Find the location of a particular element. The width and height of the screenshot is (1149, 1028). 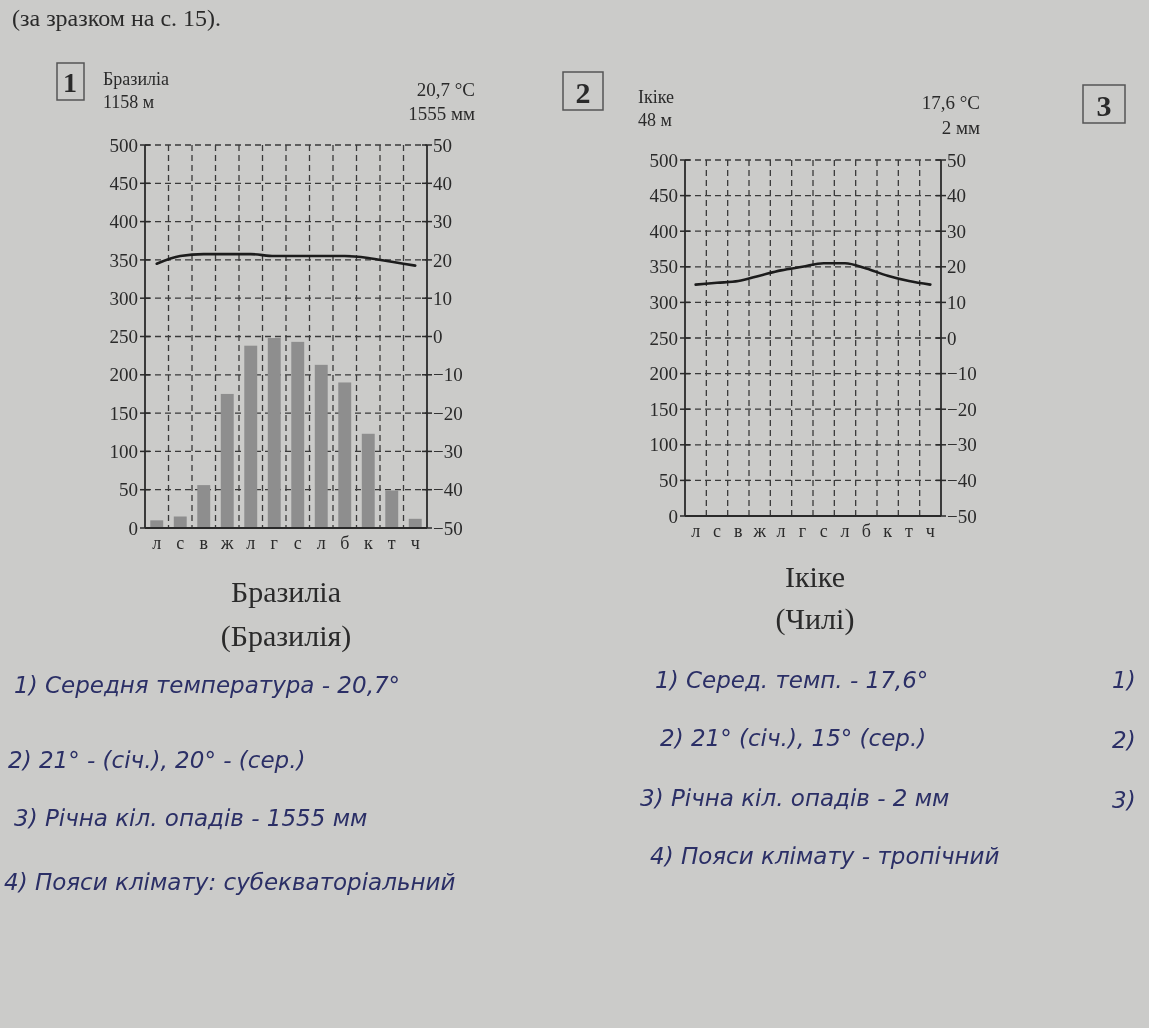

text: (за зразком на с. 15). is located at coordinates (117, 18).